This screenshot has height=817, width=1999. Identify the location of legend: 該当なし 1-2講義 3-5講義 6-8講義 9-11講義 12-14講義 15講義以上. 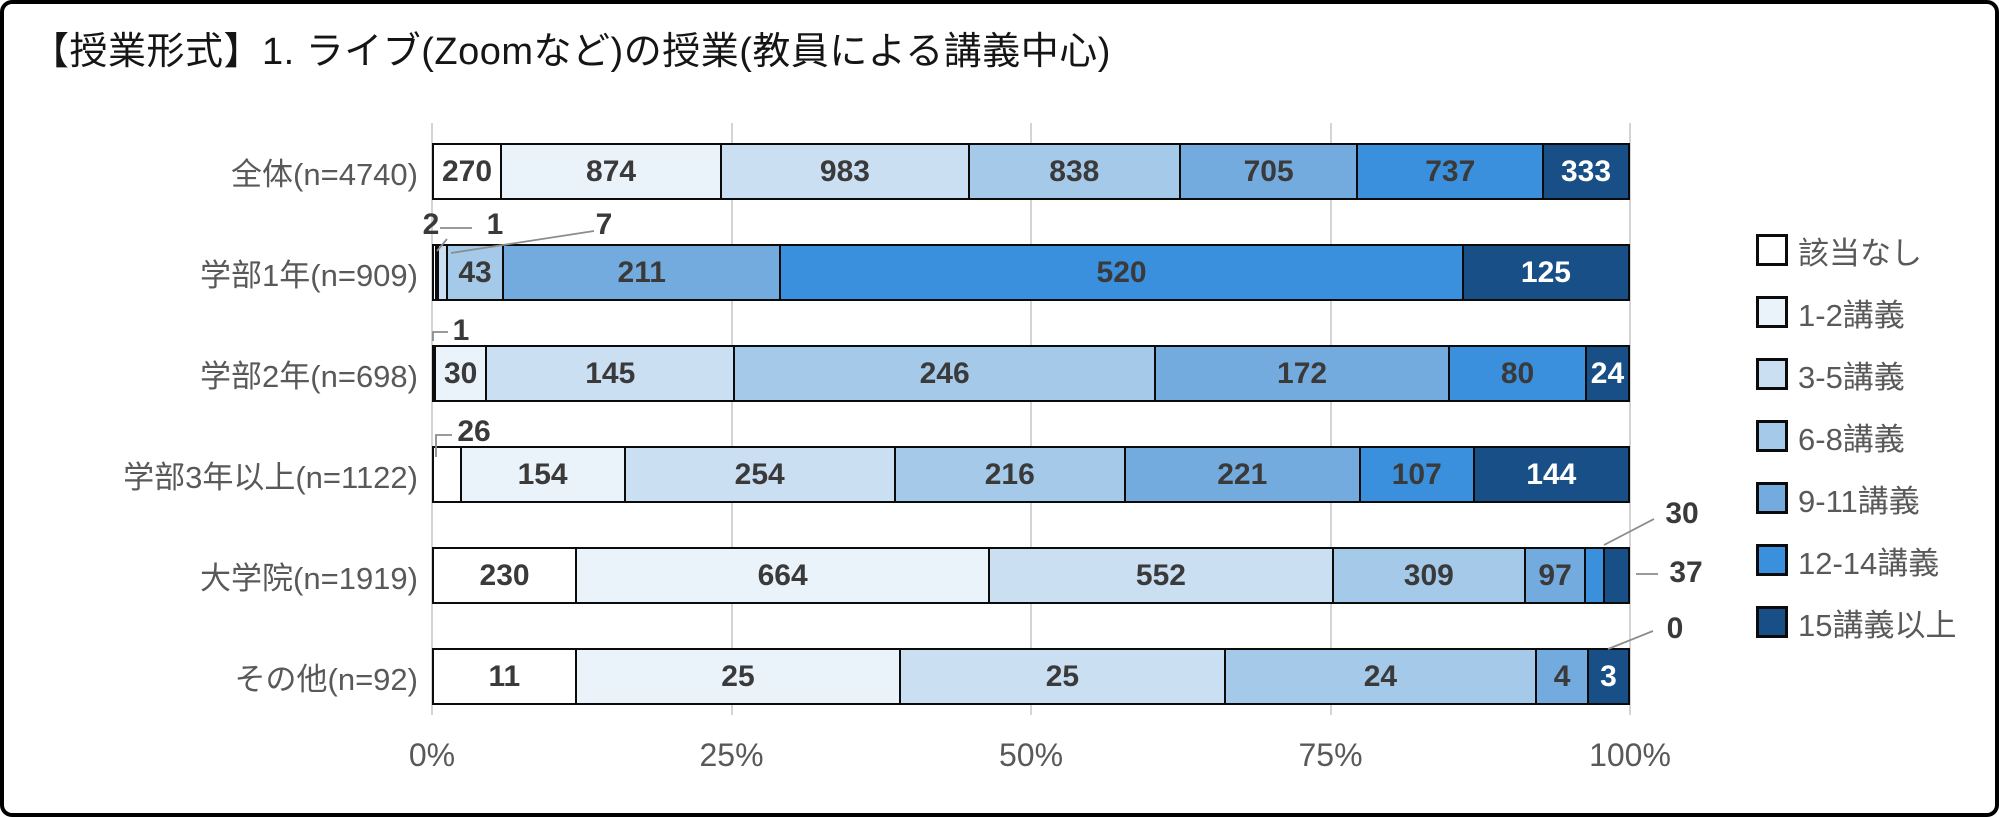
(1856, 436).